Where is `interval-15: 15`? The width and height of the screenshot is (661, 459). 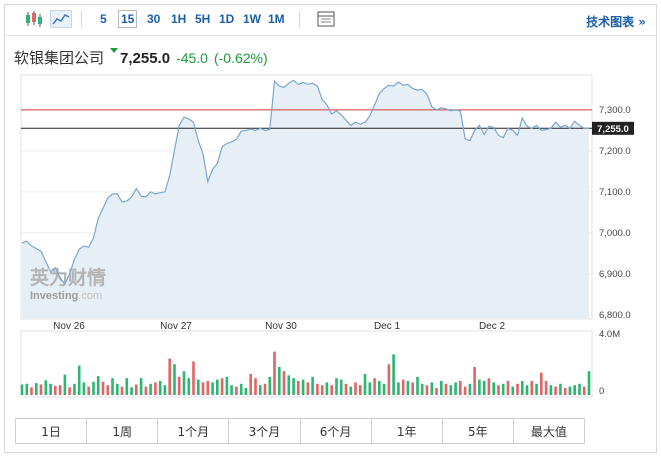 interval-15: 15 is located at coordinates (128, 19).